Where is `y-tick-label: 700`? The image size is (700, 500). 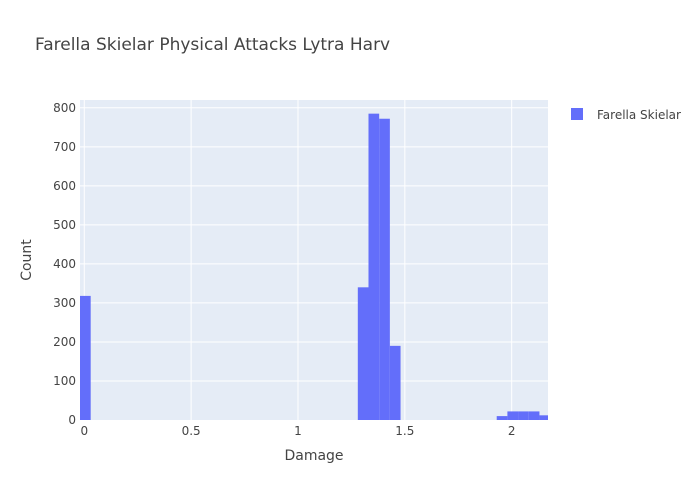 y-tick-label: 700 is located at coordinates (64, 147).